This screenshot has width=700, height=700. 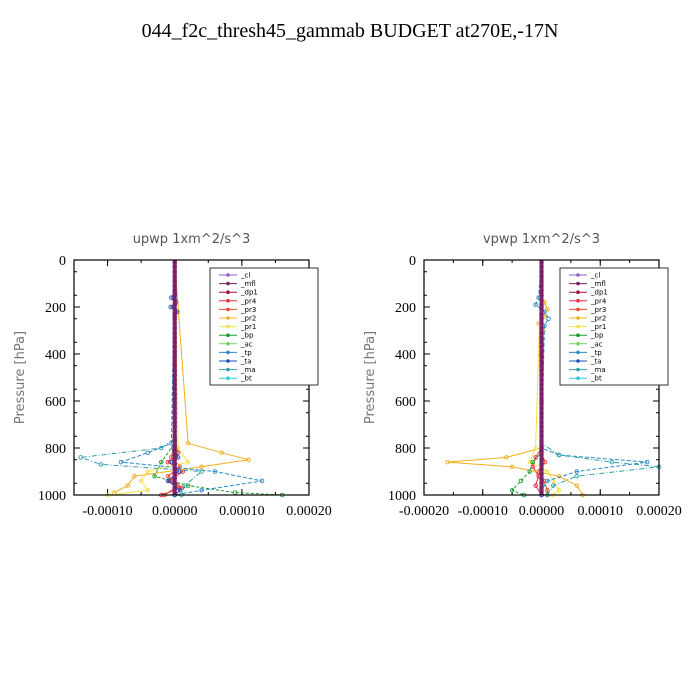 I want to click on legend-label: _bt, so click(x=596, y=379).